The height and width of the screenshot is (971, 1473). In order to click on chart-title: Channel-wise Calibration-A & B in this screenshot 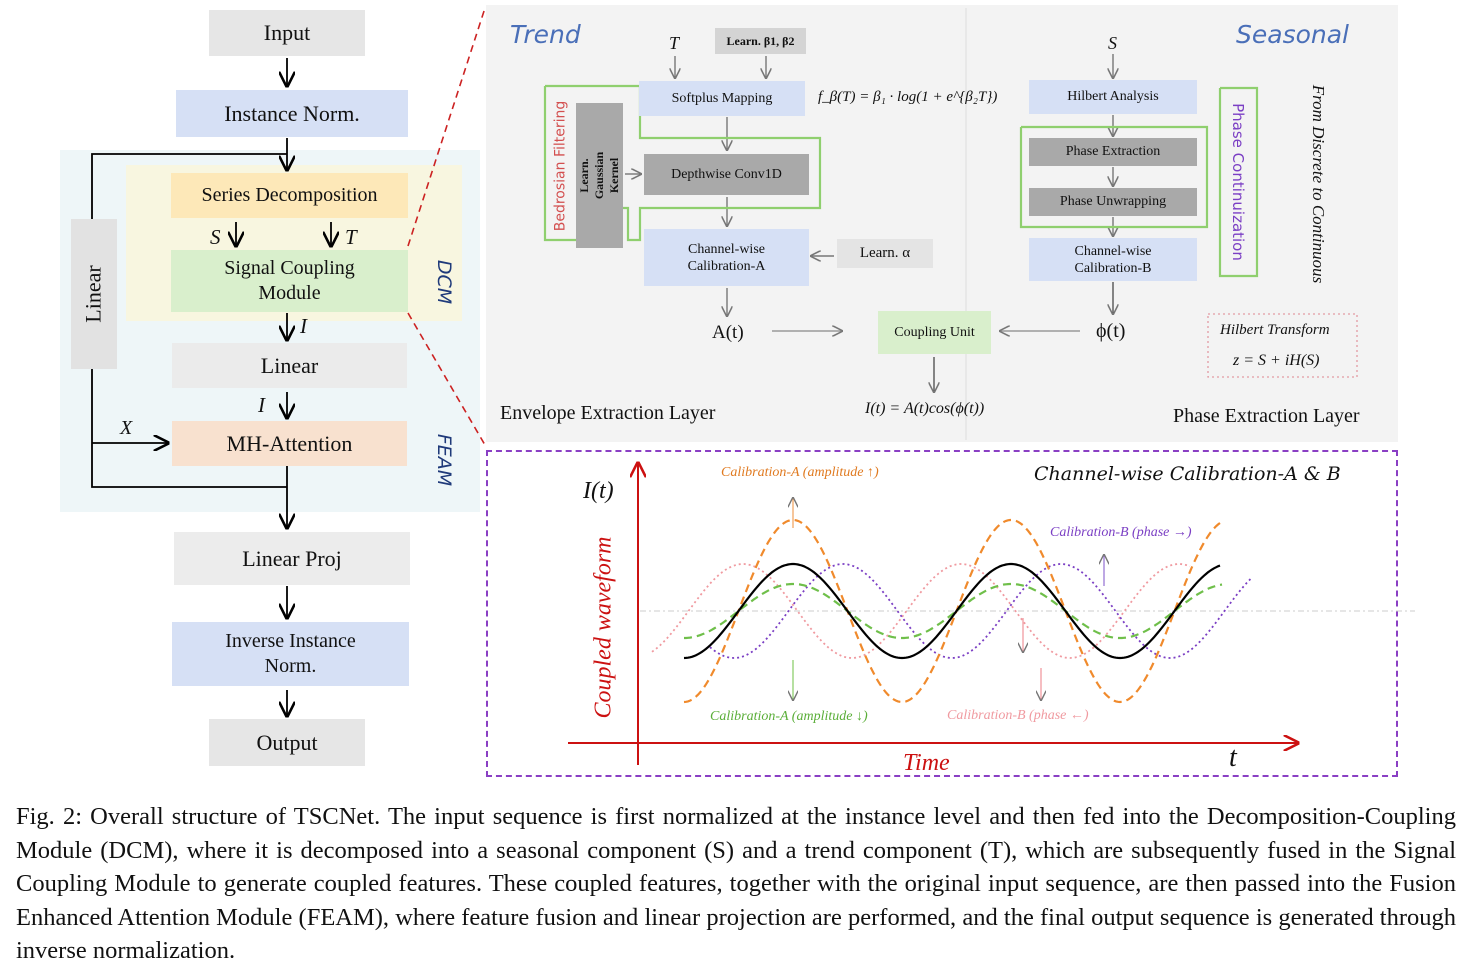, I will do `click(1187, 474)`.